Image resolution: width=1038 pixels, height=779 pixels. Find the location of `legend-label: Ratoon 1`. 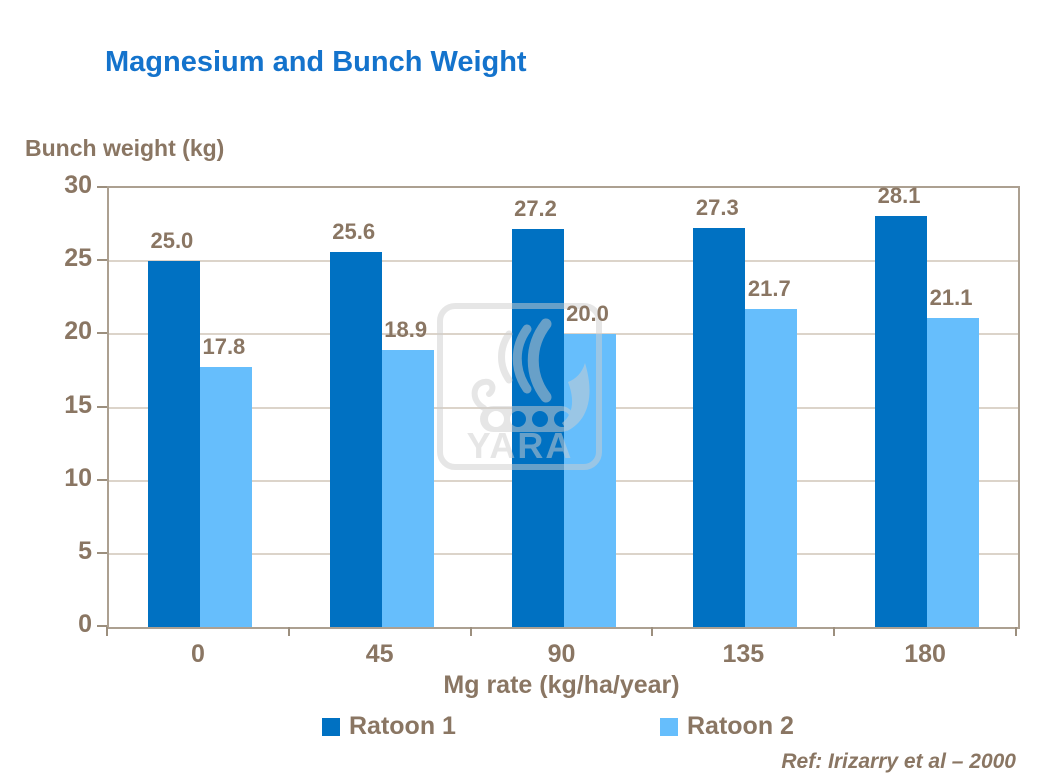

legend-label: Ratoon 1 is located at coordinates (402, 726).